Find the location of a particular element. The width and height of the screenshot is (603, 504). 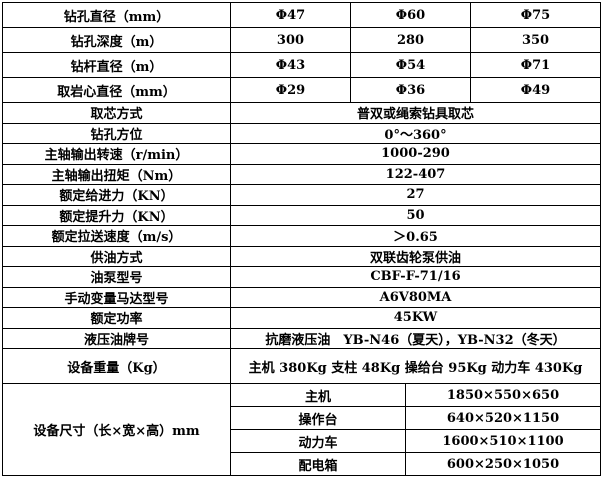

table-row: 额定功率 45KW is located at coordinates (302, 318).